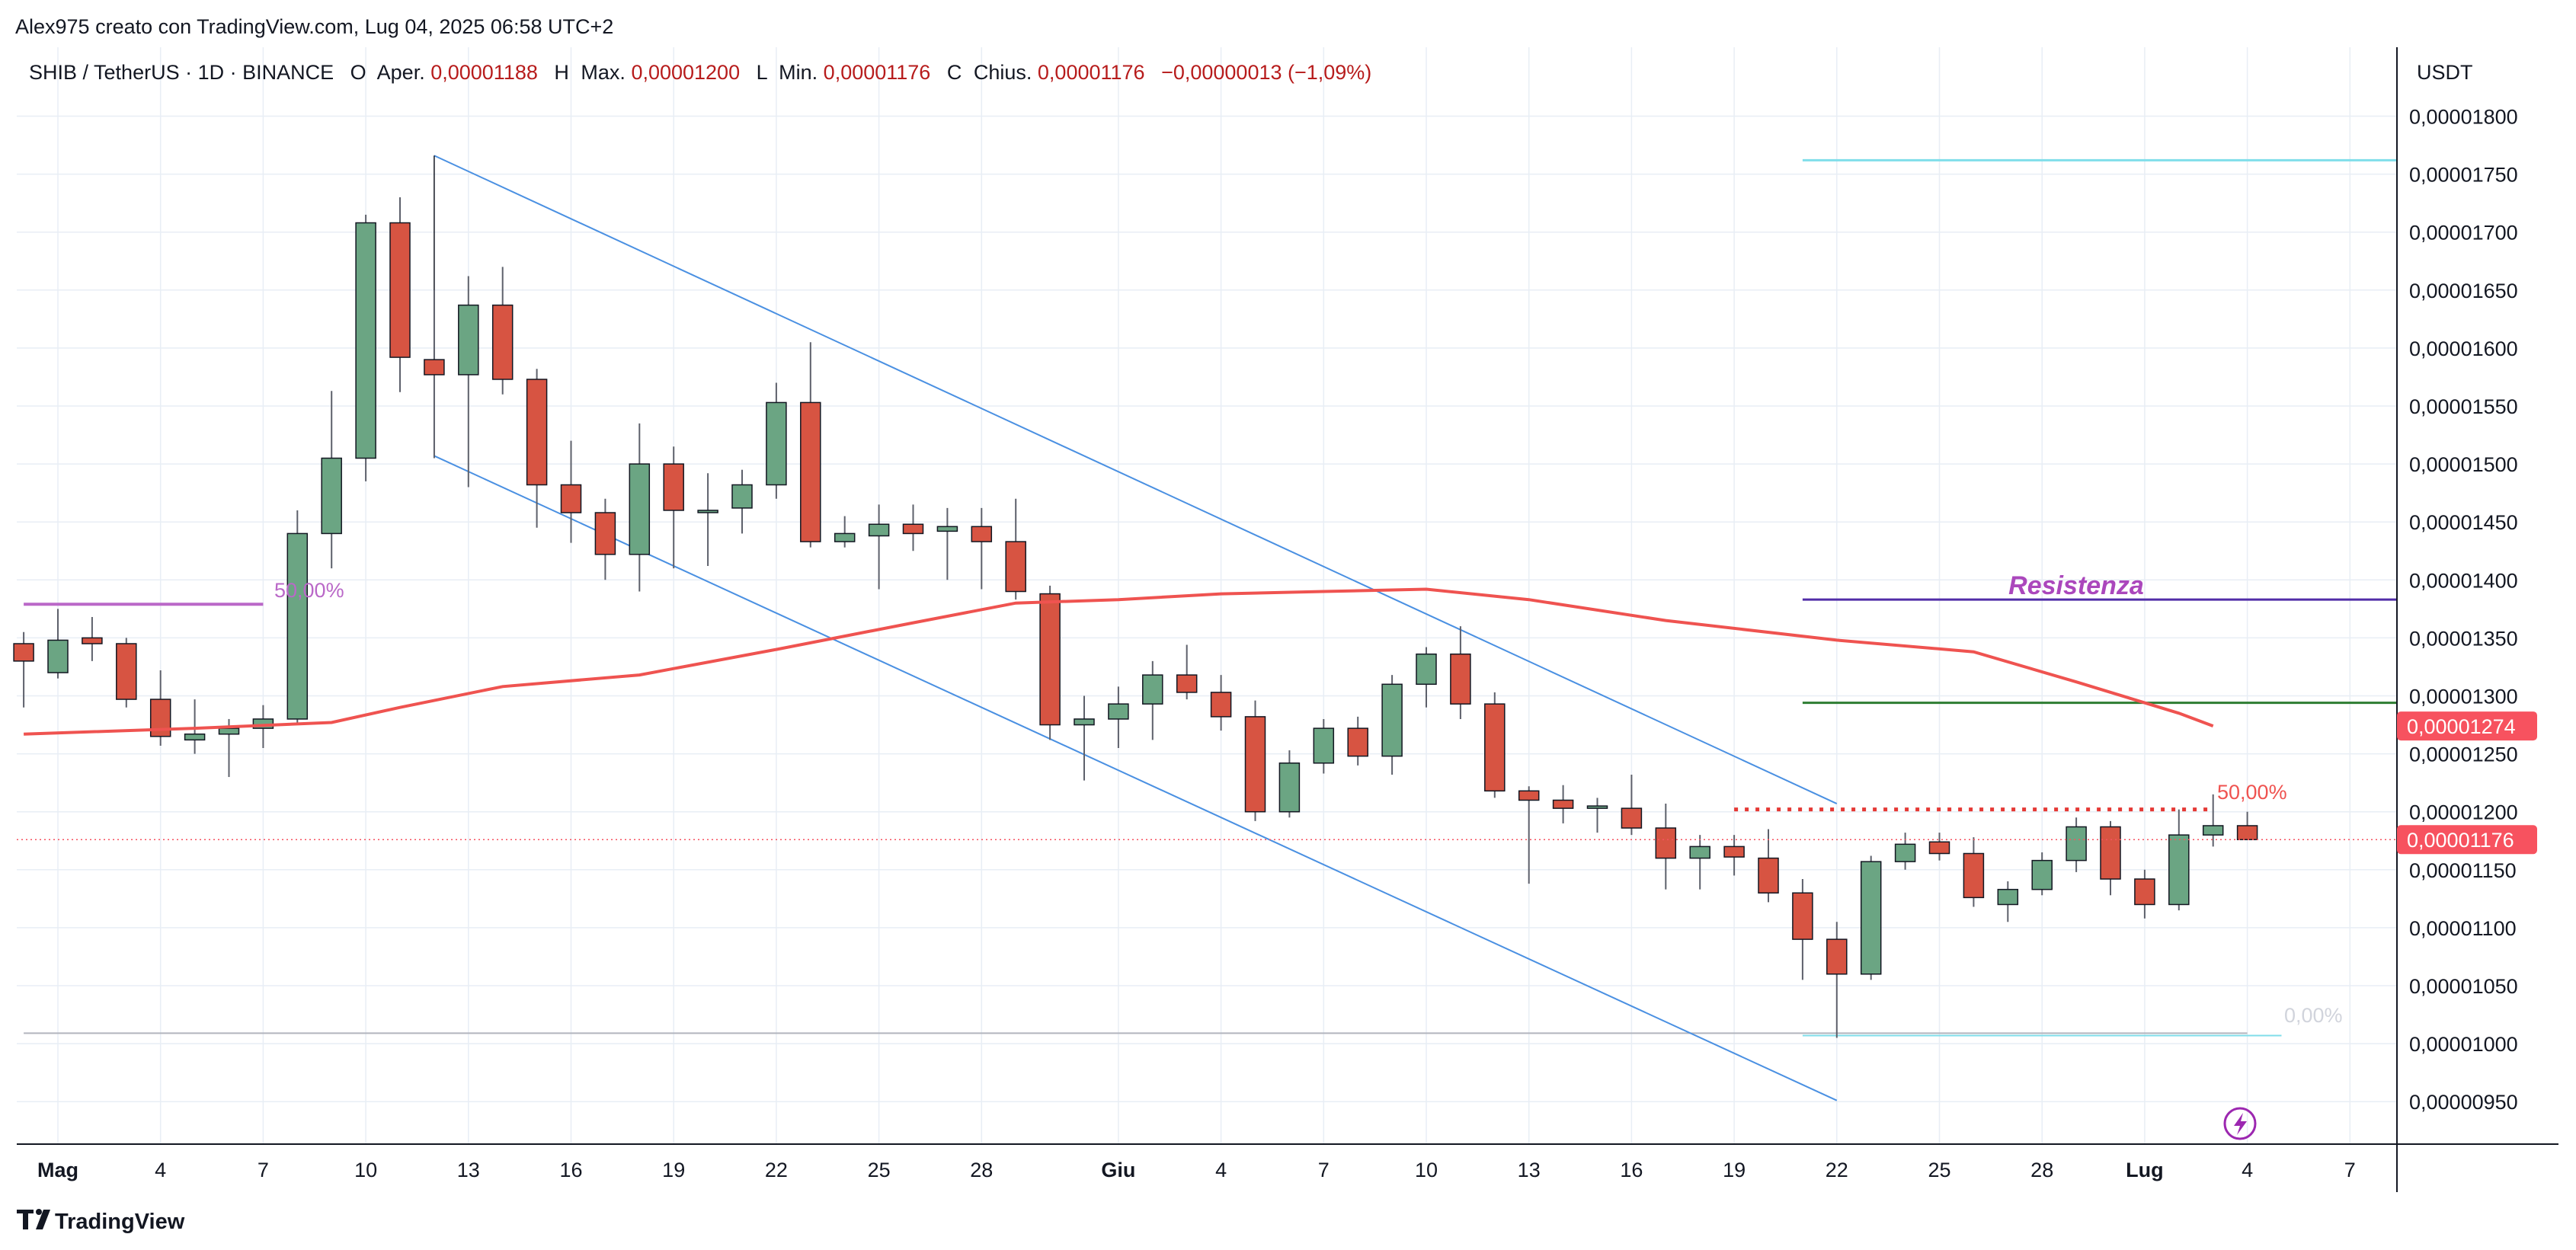 The width and height of the screenshot is (2576, 1250). I want to click on ma-badge-bg, so click(2467, 726).